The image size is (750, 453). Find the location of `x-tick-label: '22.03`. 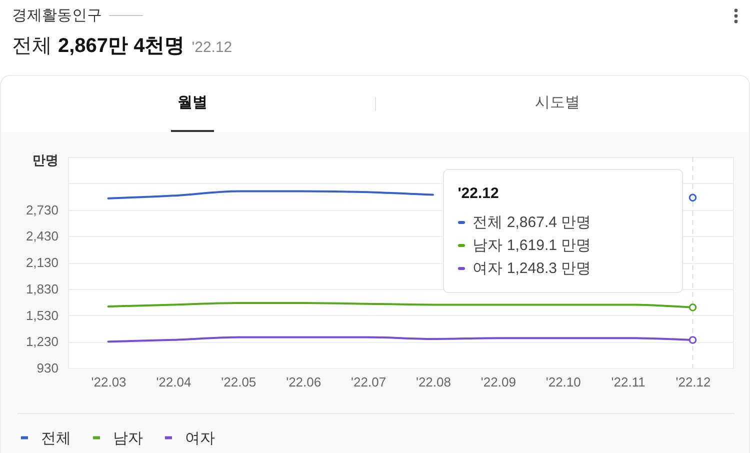

x-tick-label: '22.03 is located at coordinates (108, 382).